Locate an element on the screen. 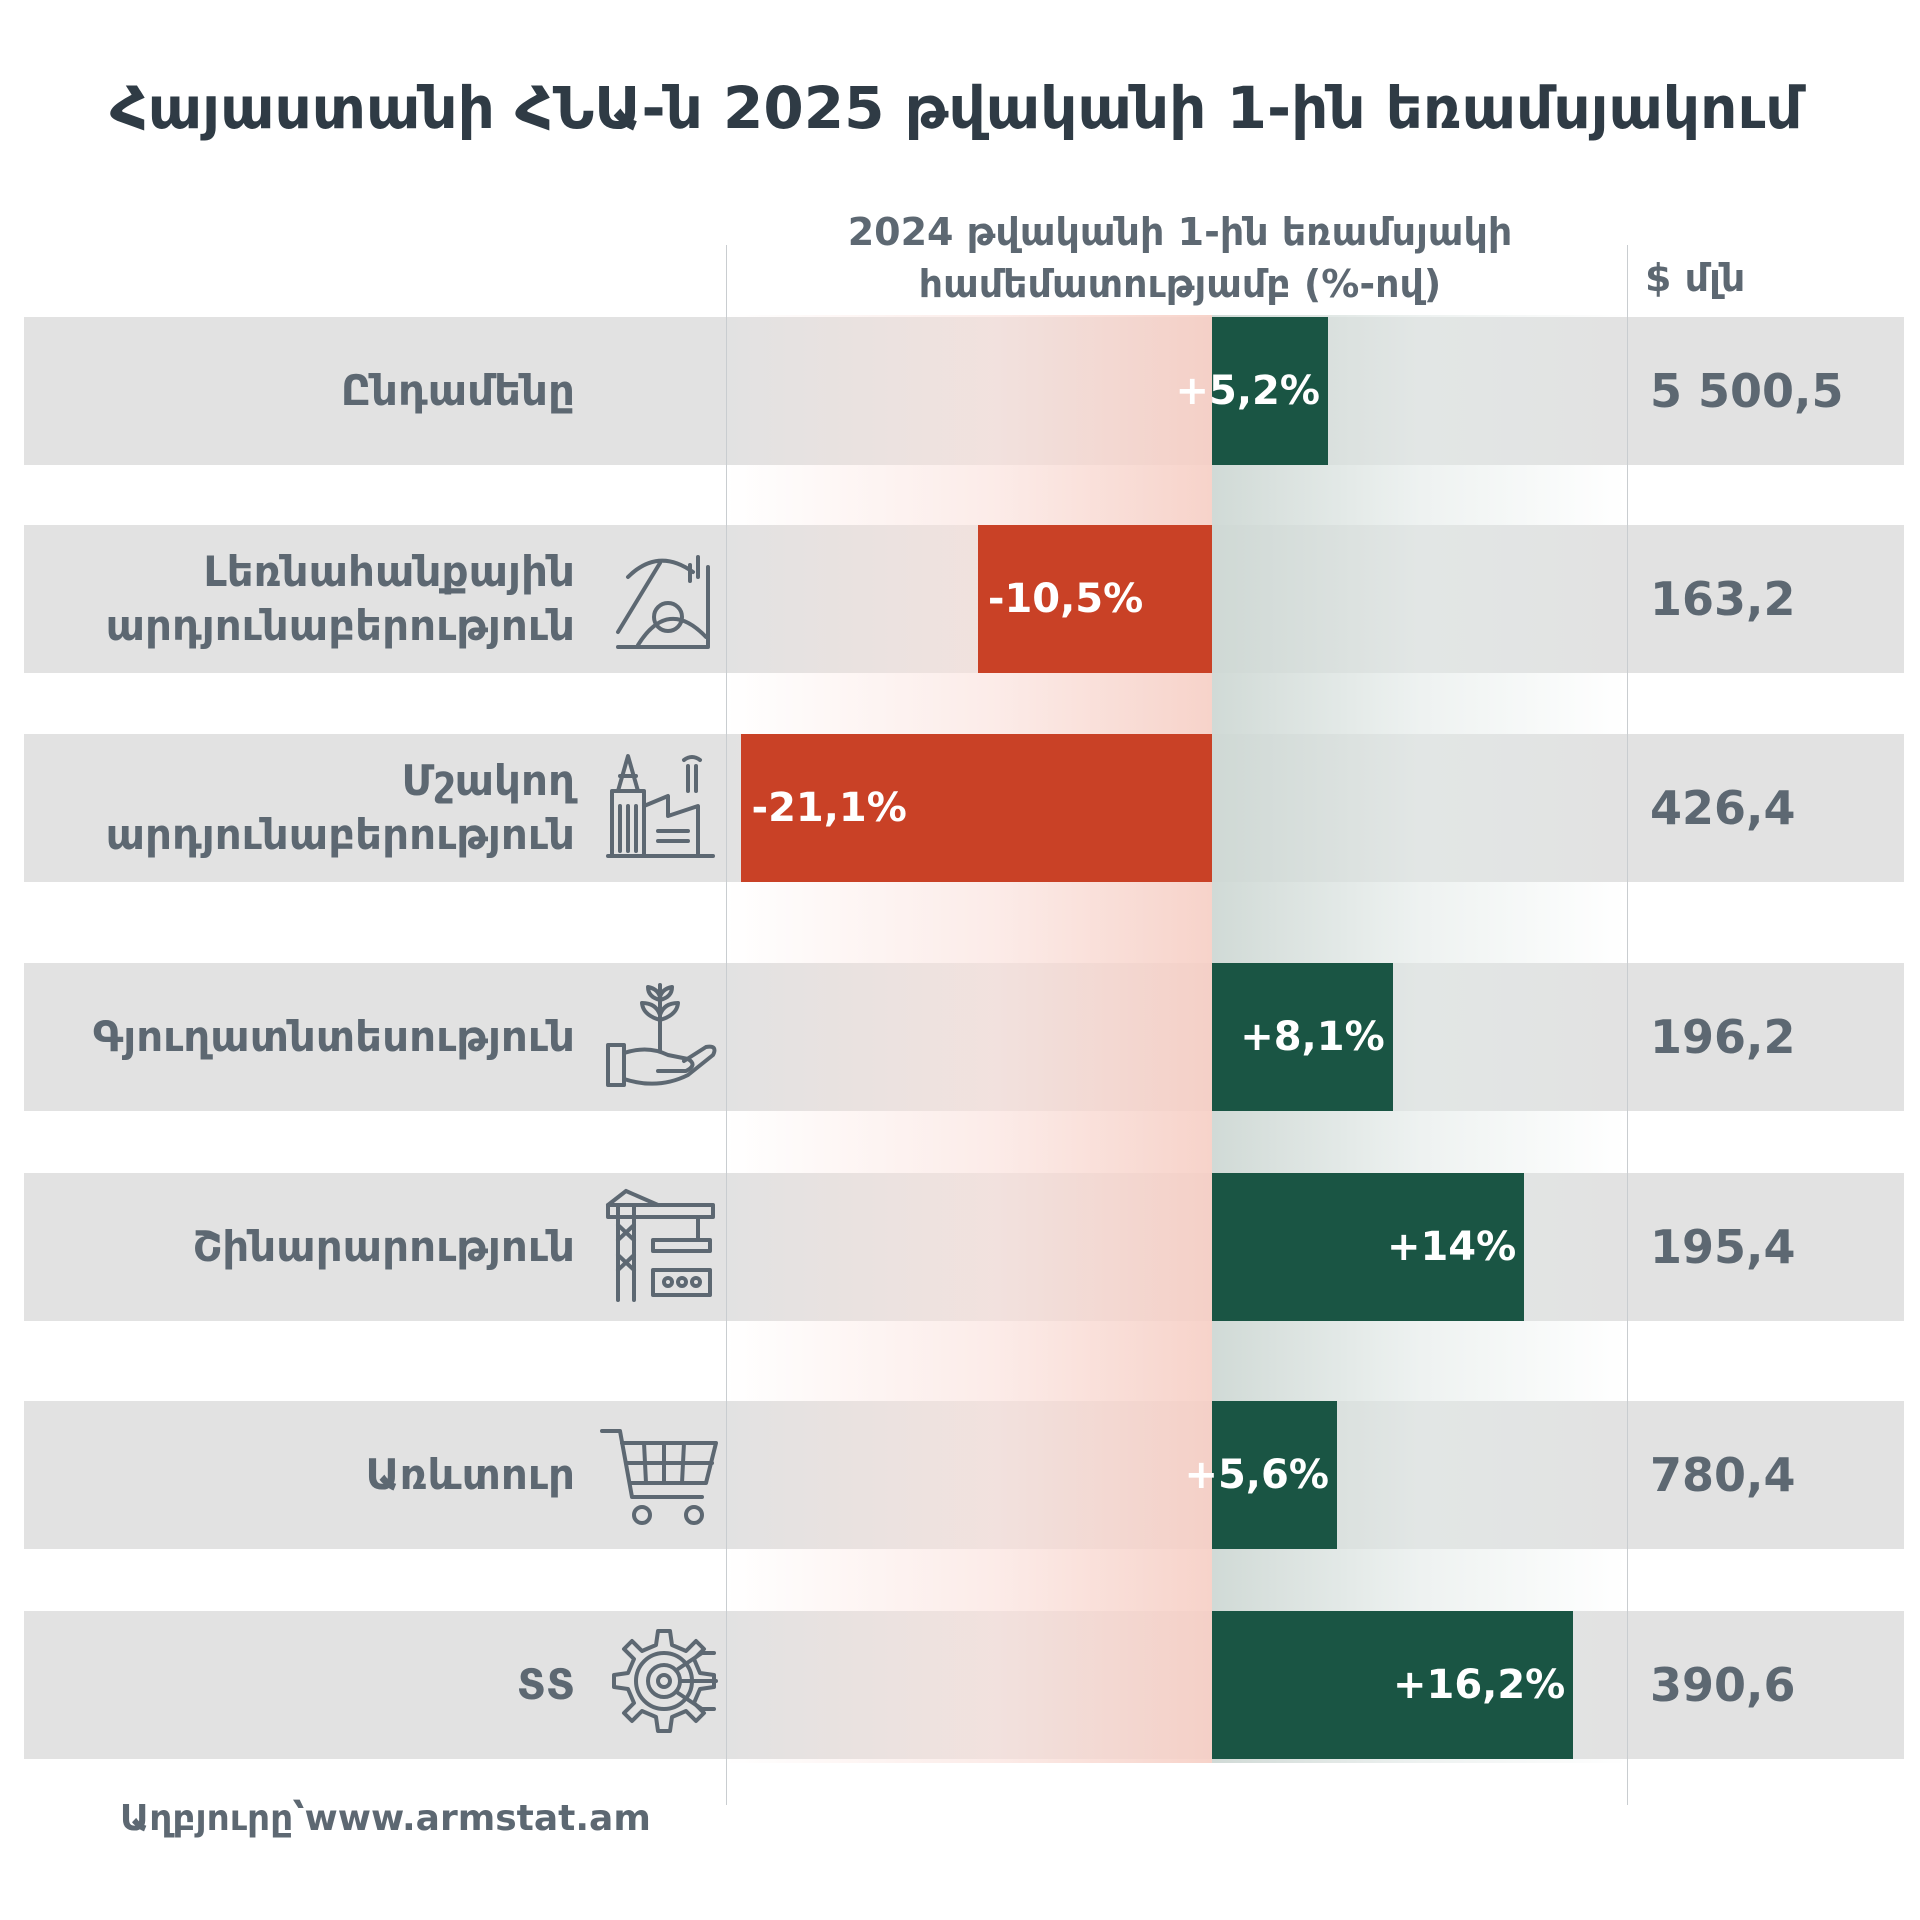  bar-value-label: +5,6% is located at coordinates (1256, 1475).